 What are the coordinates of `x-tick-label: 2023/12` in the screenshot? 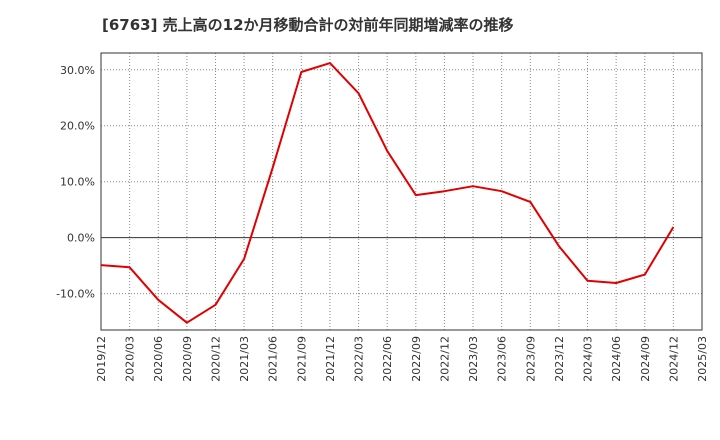 It's located at (559, 359).